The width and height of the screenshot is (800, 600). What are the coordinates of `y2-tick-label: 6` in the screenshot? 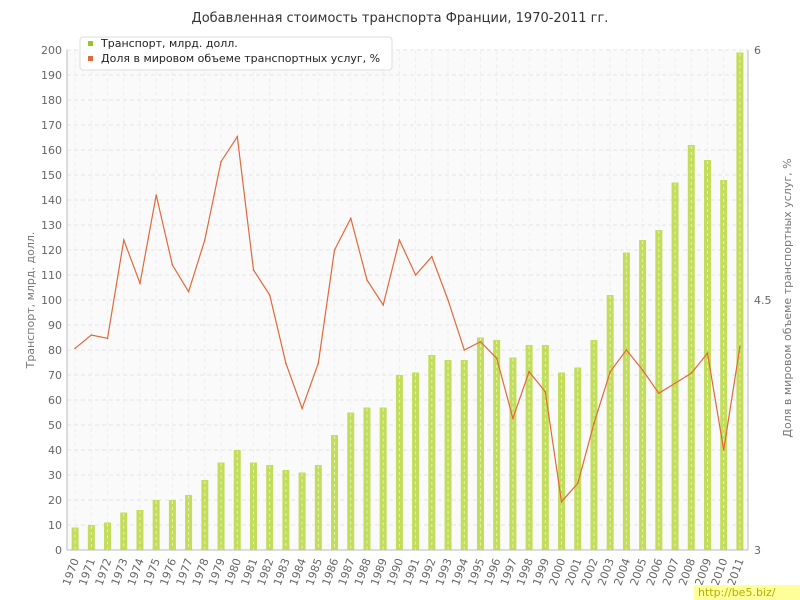 It's located at (757, 50).